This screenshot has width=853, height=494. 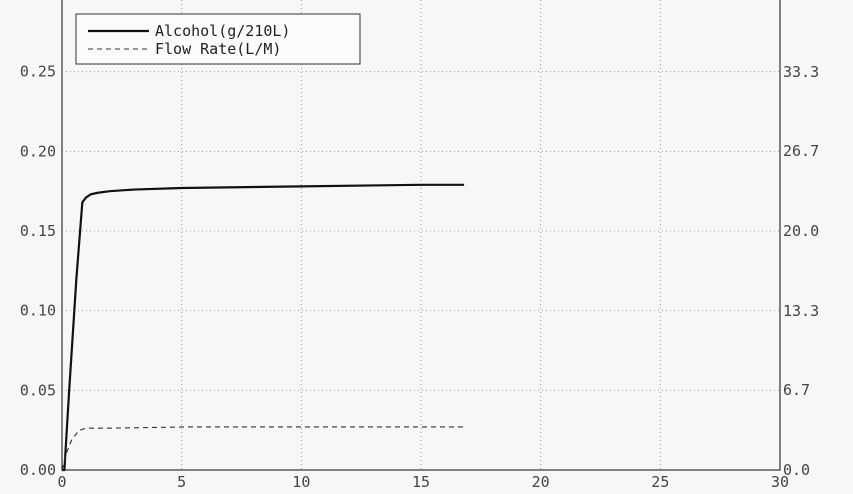 I want to click on y-left-tick-label: 0.05, so click(x=38, y=390).